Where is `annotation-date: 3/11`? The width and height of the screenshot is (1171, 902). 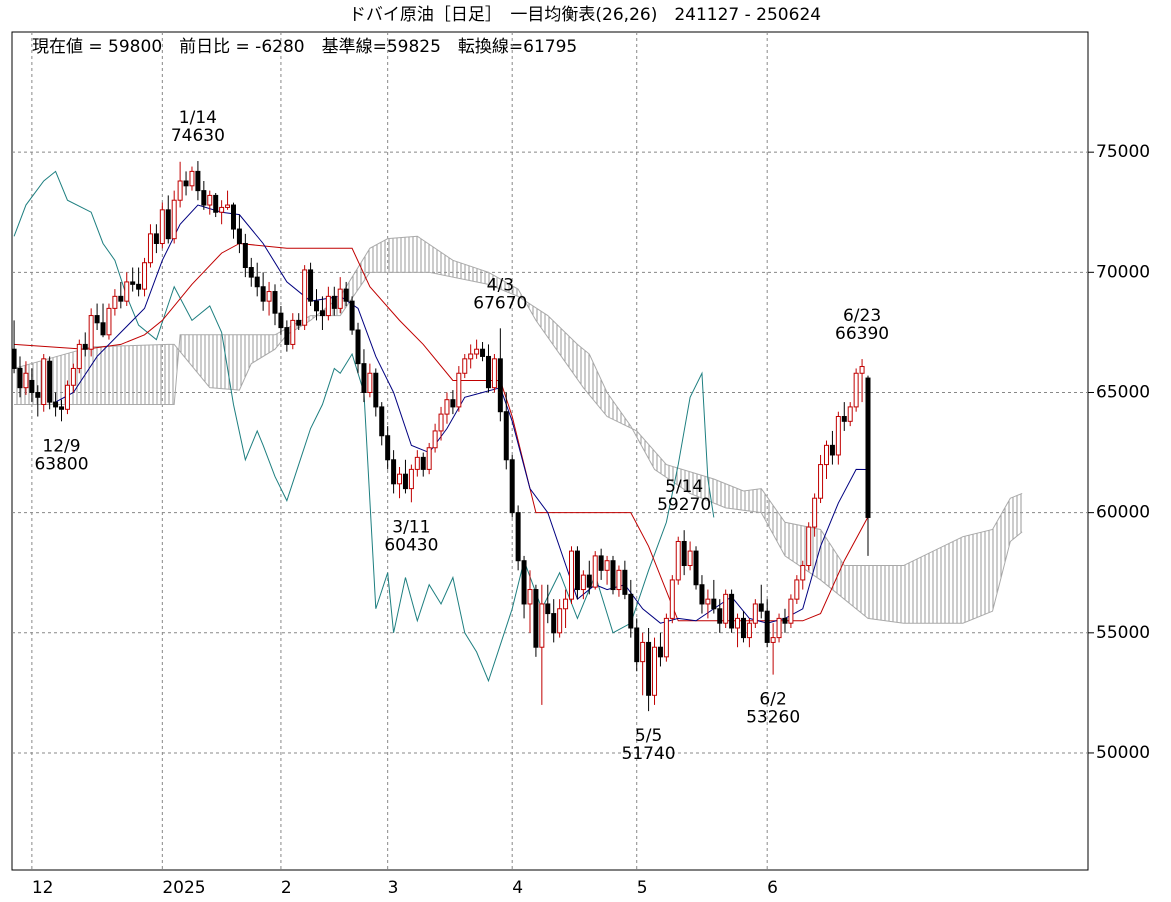 annotation-date: 3/11 is located at coordinates (411, 527).